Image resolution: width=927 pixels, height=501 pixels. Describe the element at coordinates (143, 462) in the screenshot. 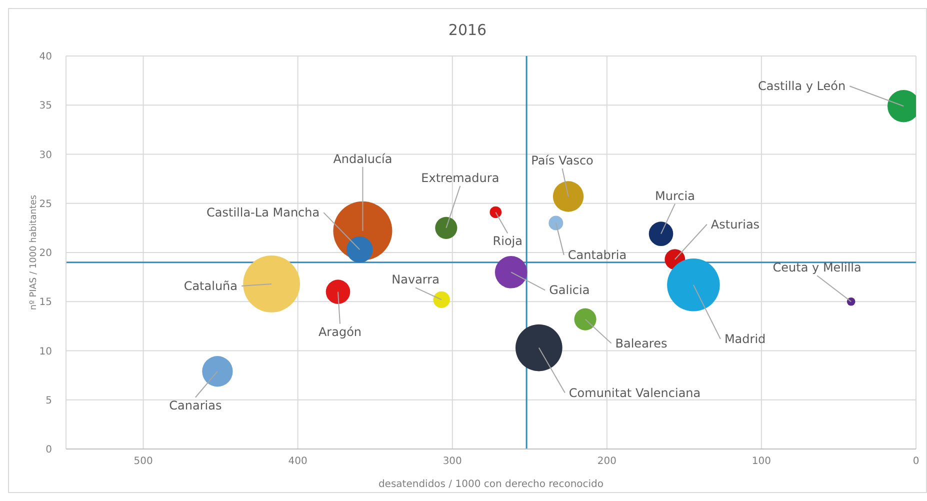

I see `x-tick-label: 500` at that location.